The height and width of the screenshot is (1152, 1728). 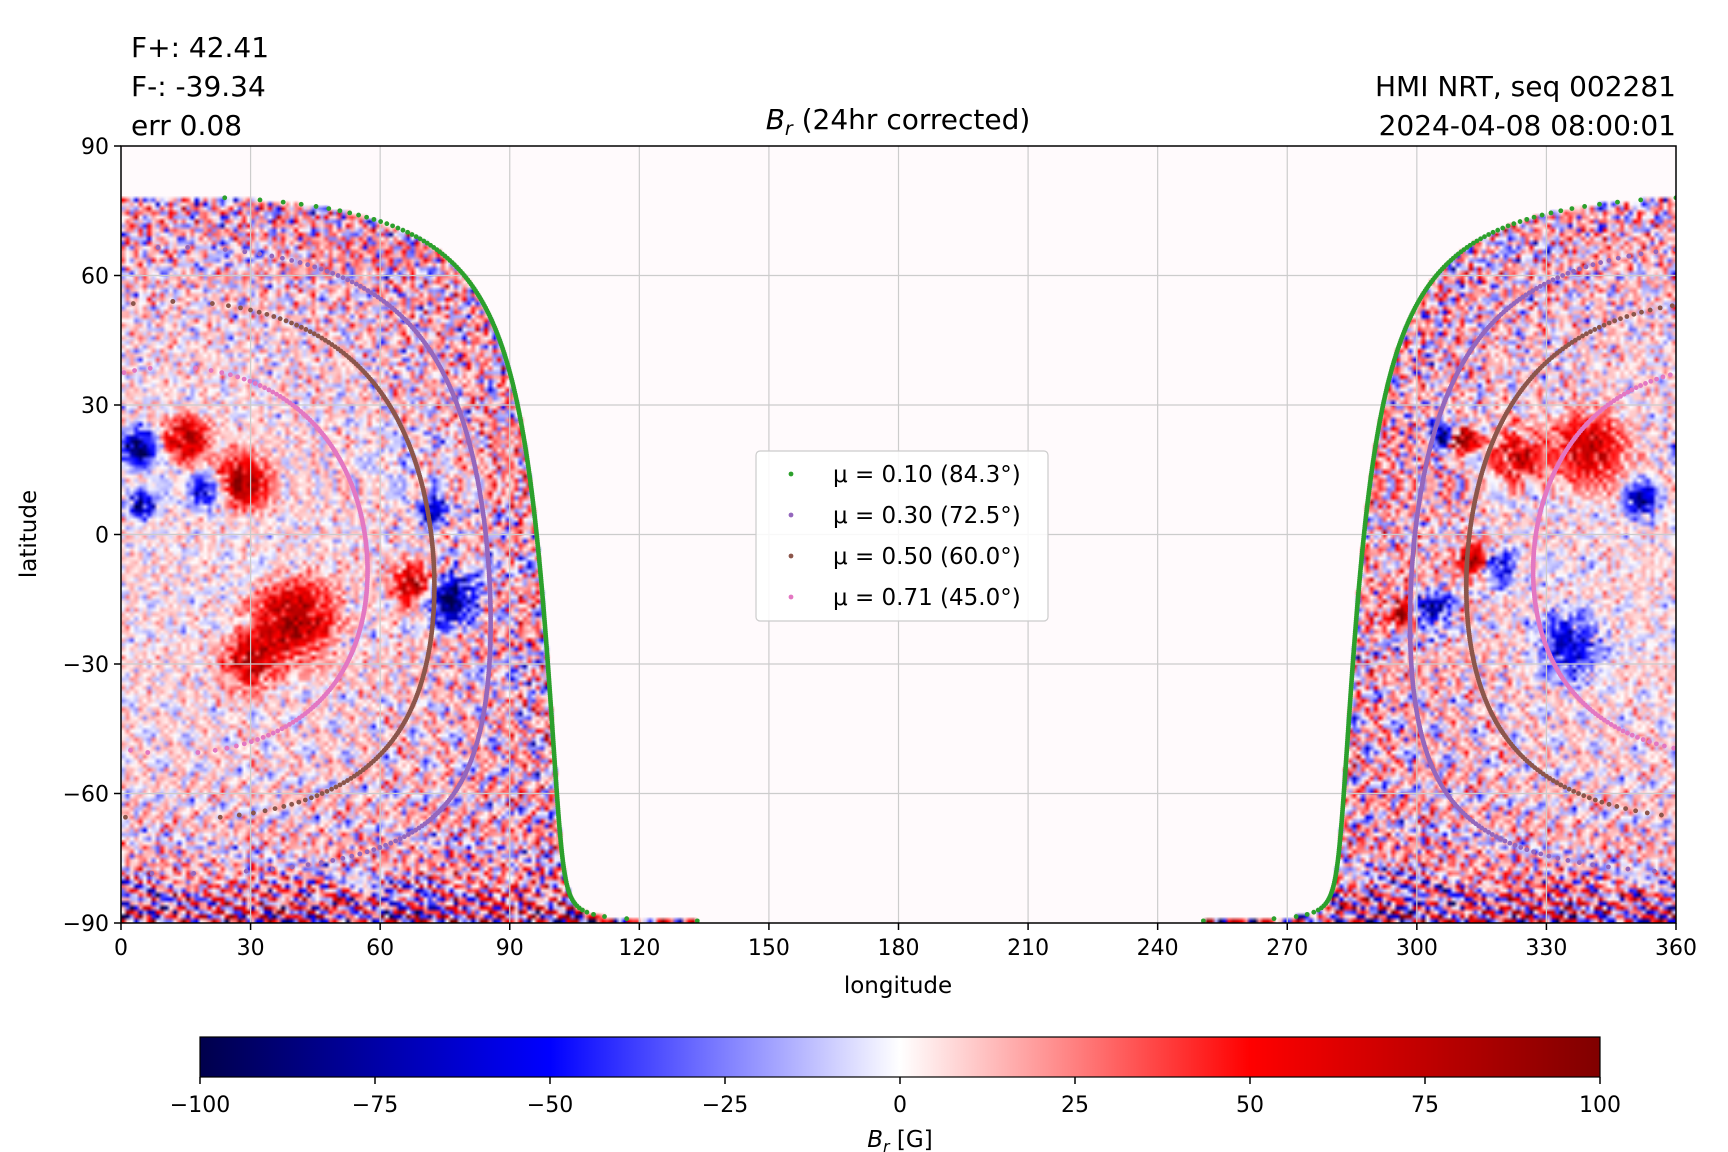 What do you see at coordinates (899, 1139) in the screenshot?
I see `colorbar-label: Br [G]` at bounding box center [899, 1139].